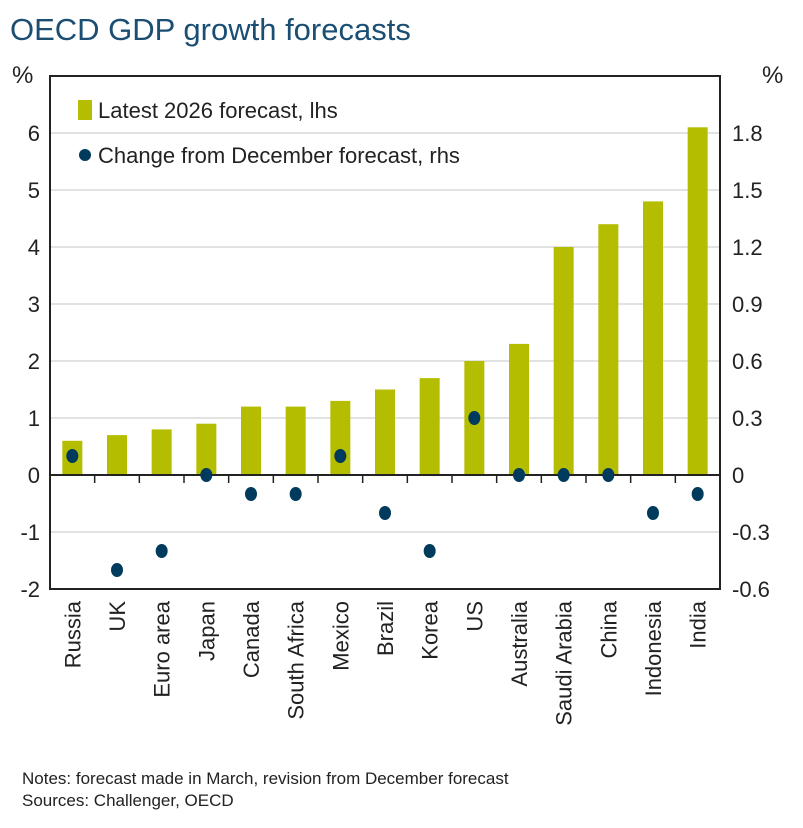 The image size is (803, 828). What do you see at coordinates (162, 648) in the screenshot?
I see `x-tick-label: Euro area` at bounding box center [162, 648].